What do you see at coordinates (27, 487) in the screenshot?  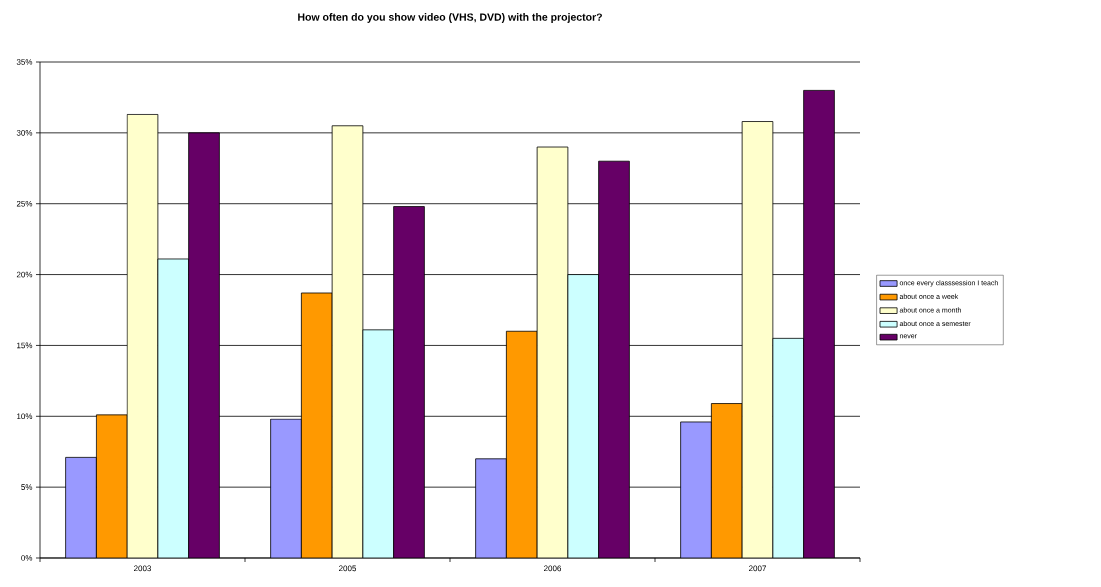 I see `y-tick-label: 5%` at bounding box center [27, 487].